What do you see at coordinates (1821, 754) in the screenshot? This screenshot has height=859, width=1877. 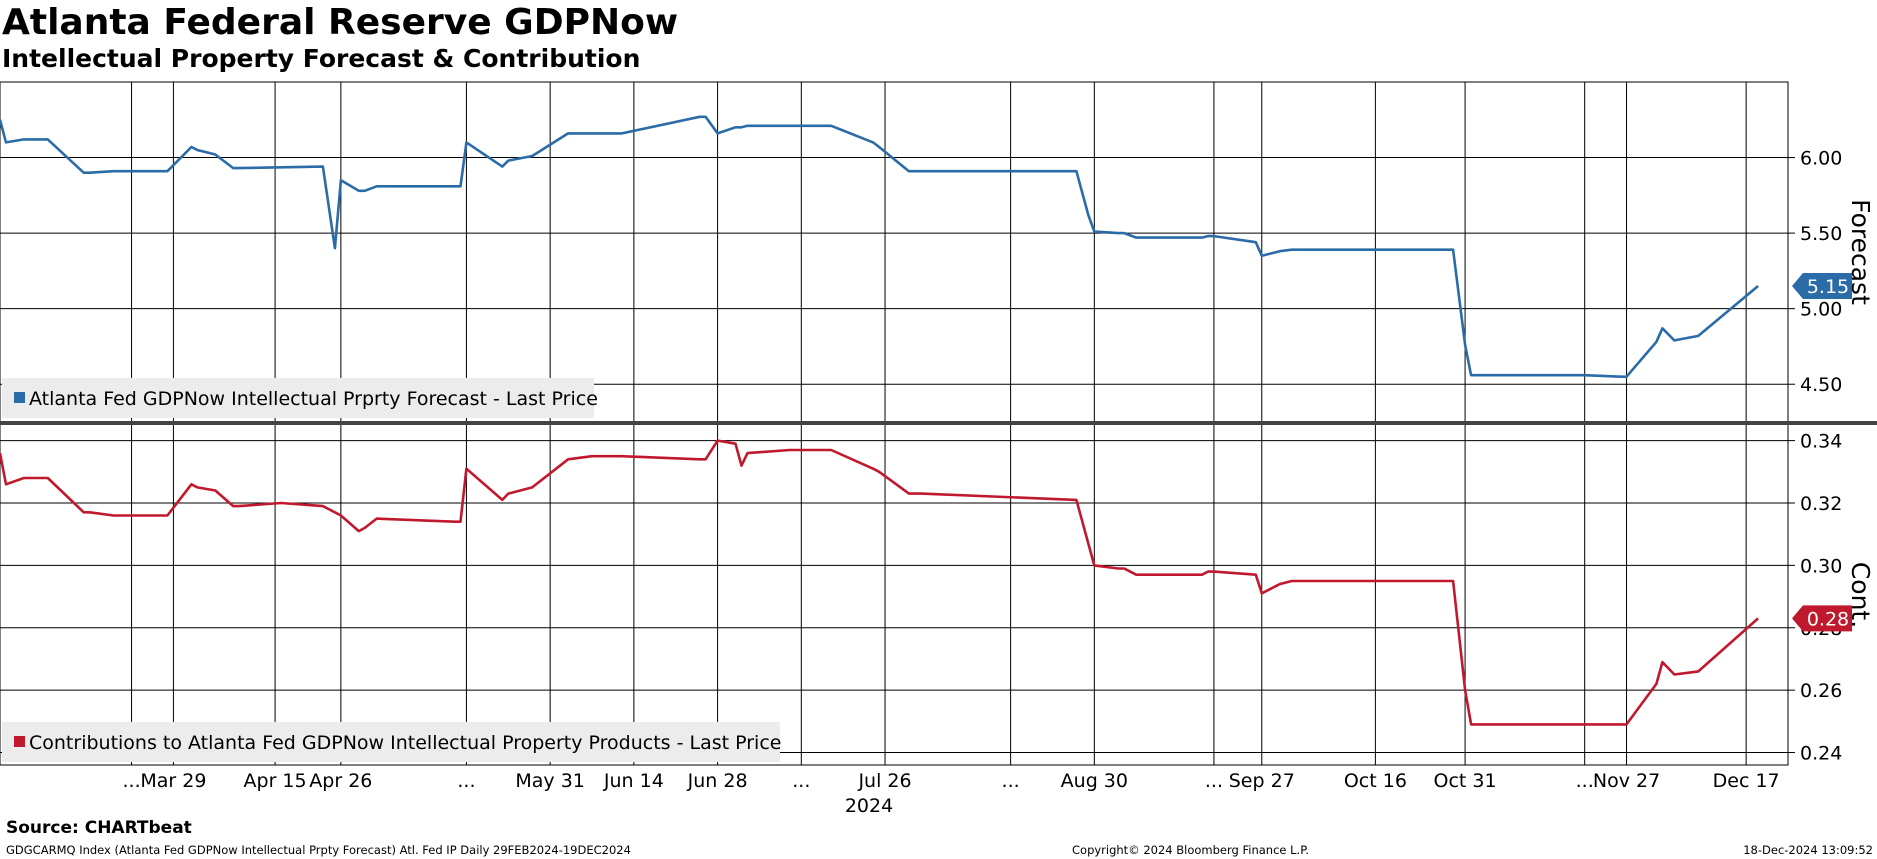 I see `y-tick-label: 0.24` at bounding box center [1821, 754].